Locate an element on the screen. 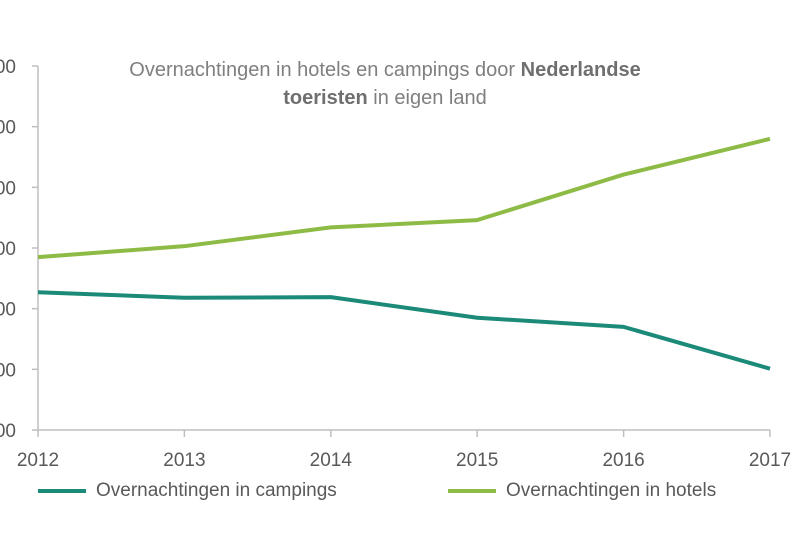 The width and height of the screenshot is (811, 552). legend-item-hotels: Overnachtingen in hotels is located at coordinates (582, 491).